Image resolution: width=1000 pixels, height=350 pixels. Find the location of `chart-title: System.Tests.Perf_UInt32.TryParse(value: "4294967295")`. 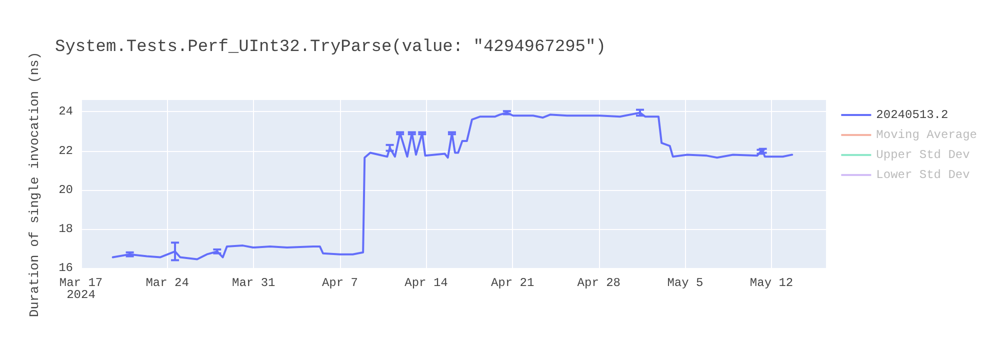

chart-title: System.Tests.Perf_UInt32.TryParse(value: "4294967295") is located at coordinates (330, 47).